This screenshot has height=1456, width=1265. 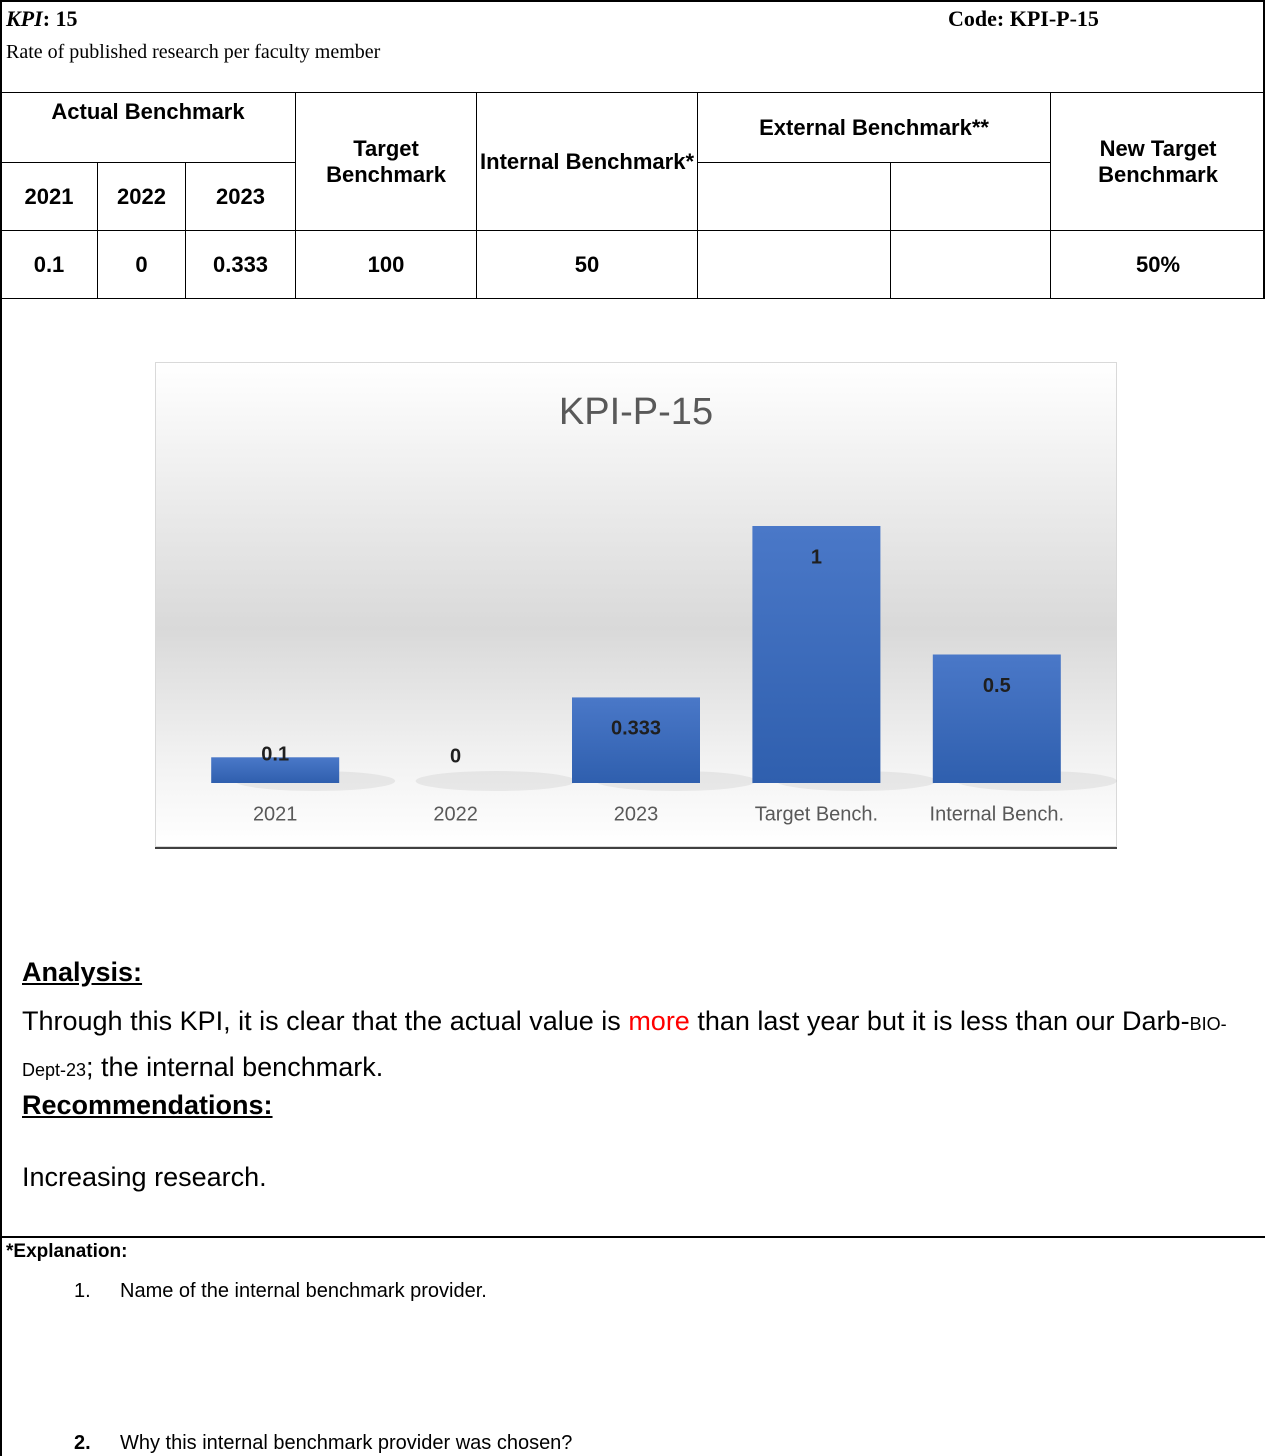 What do you see at coordinates (587, 264) in the screenshot?
I see `internal-value: 50` at bounding box center [587, 264].